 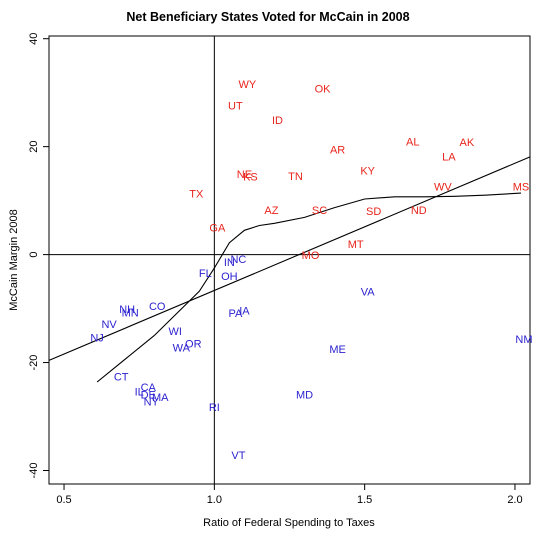 What do you see at coordinates (217, 229) in the screenshot?
I see `state-label-ga: GA` at bounding box center [217, 229].